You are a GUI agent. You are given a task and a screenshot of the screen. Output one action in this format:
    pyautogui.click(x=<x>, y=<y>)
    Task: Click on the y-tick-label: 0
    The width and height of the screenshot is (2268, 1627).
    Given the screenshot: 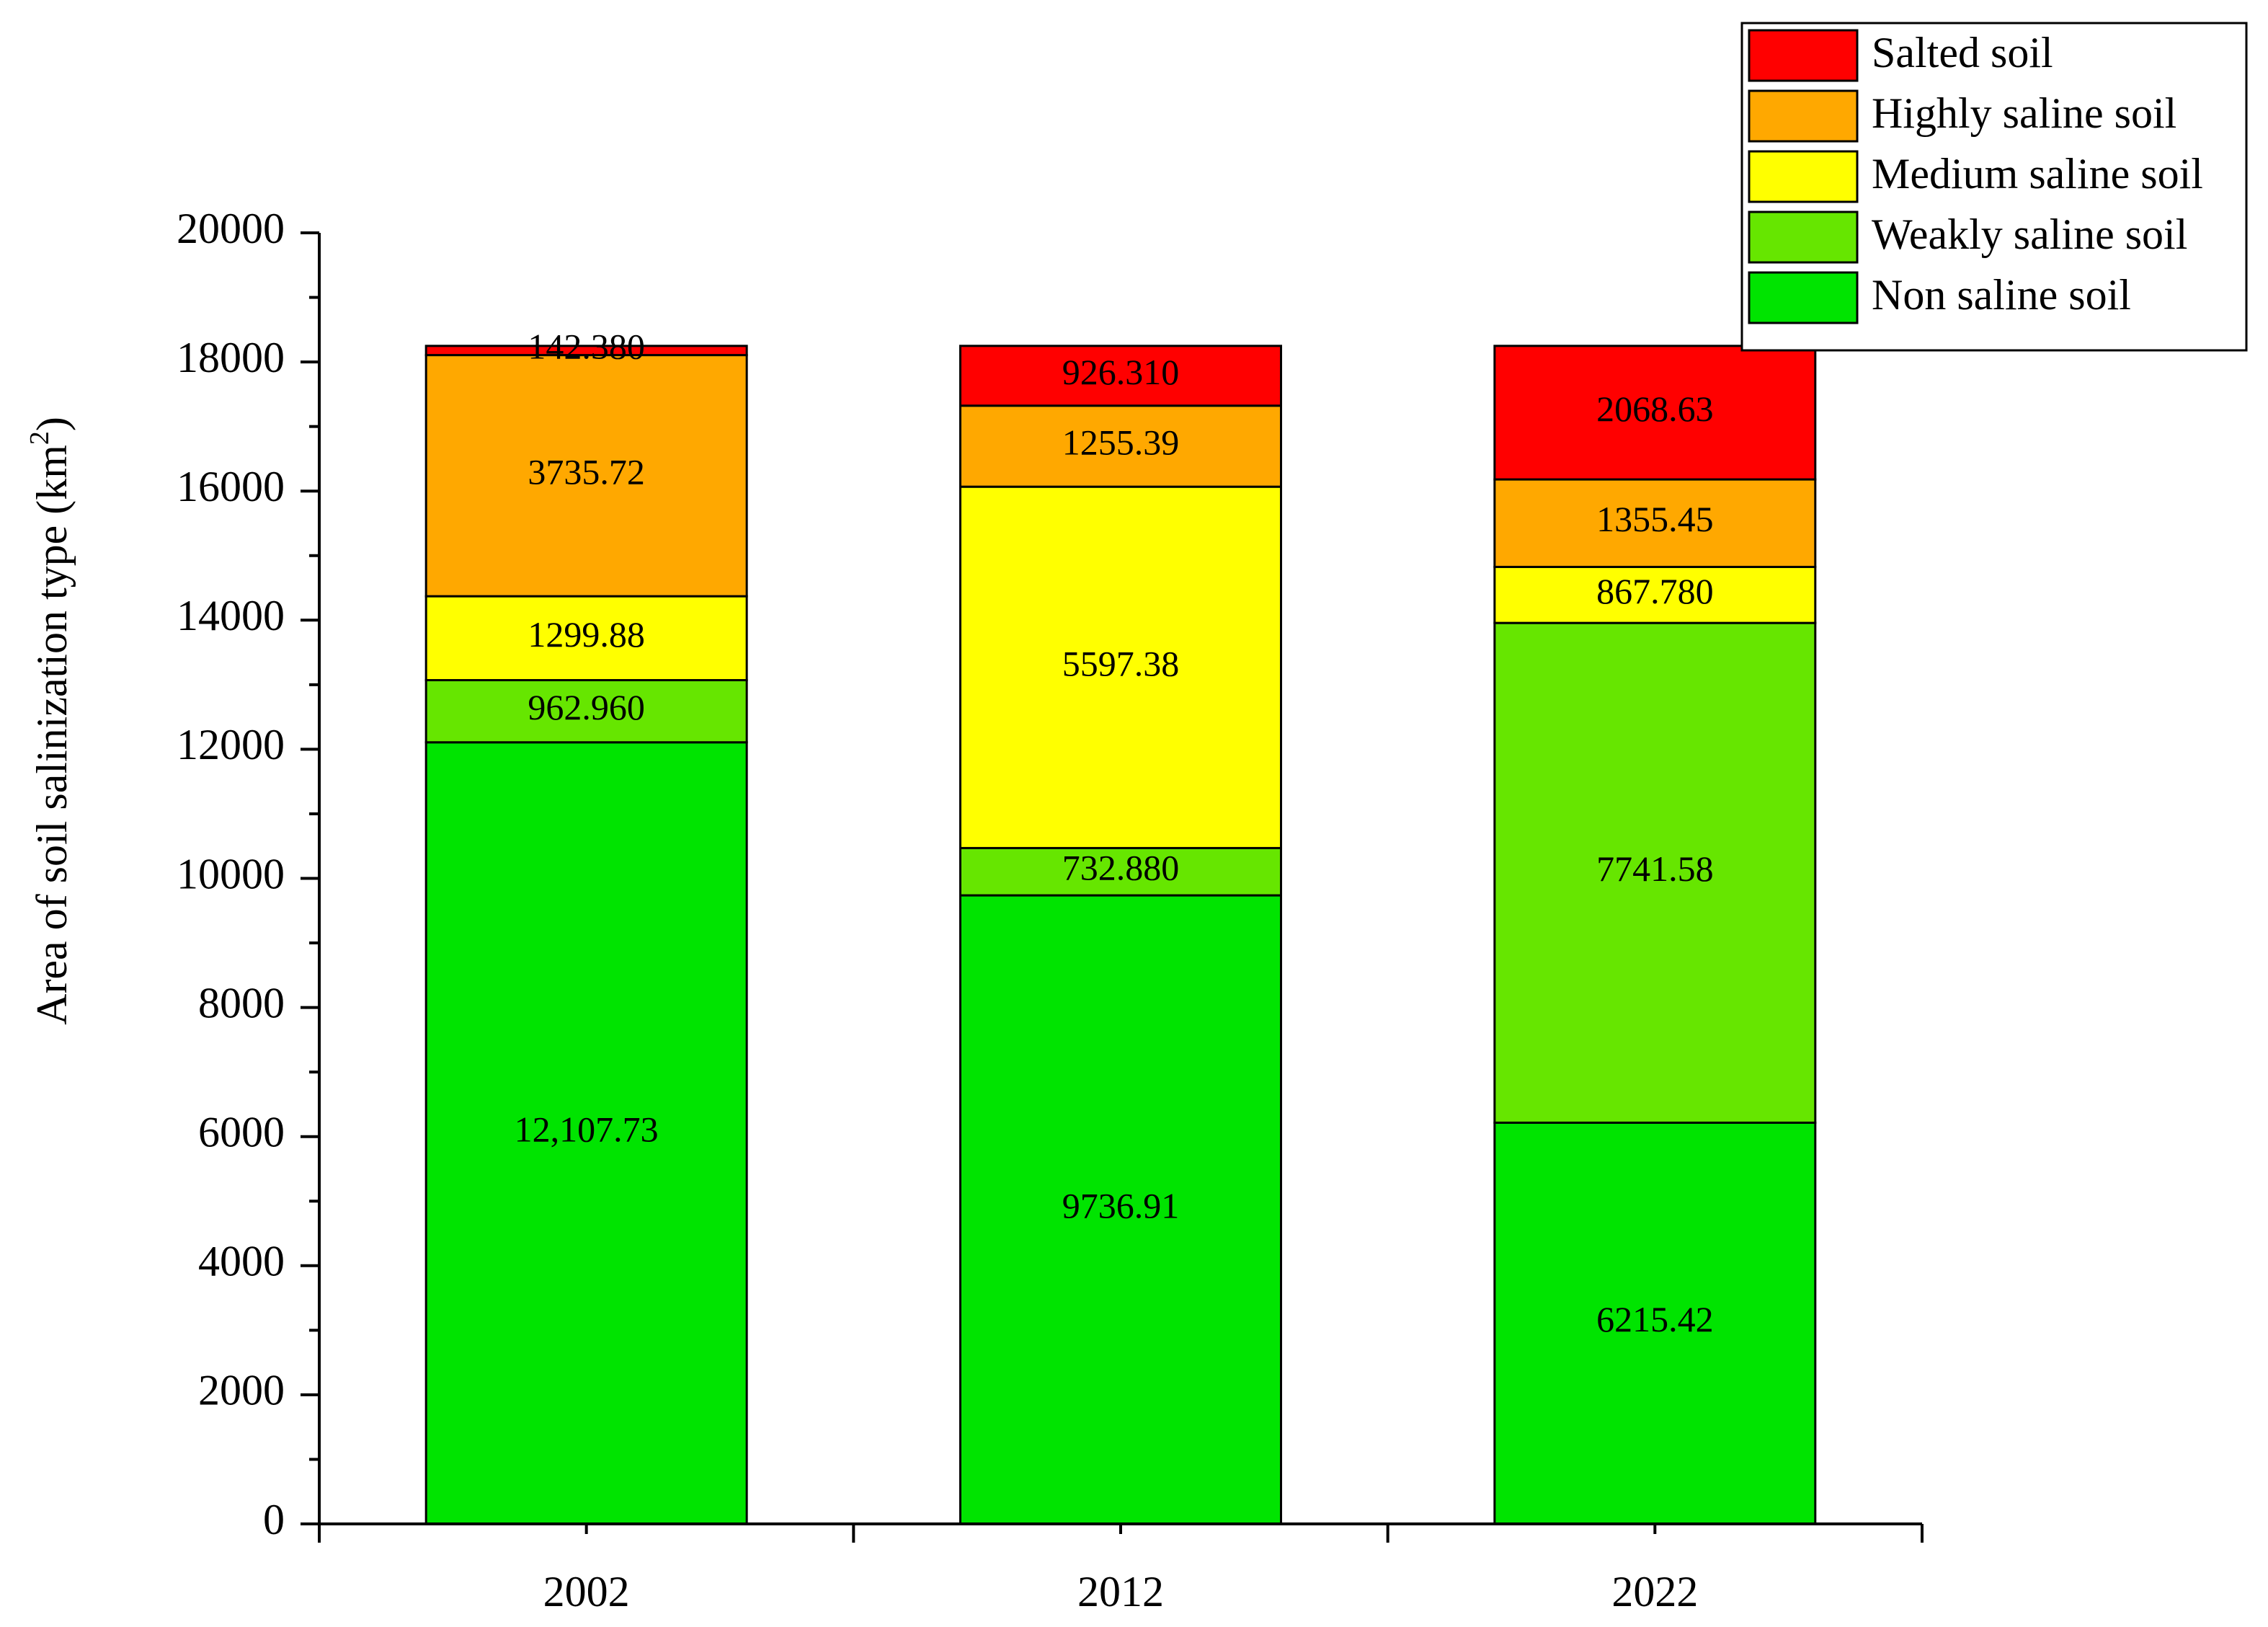 What is the action you would take?
    pyautogui.click(x=274, y=1520)
    